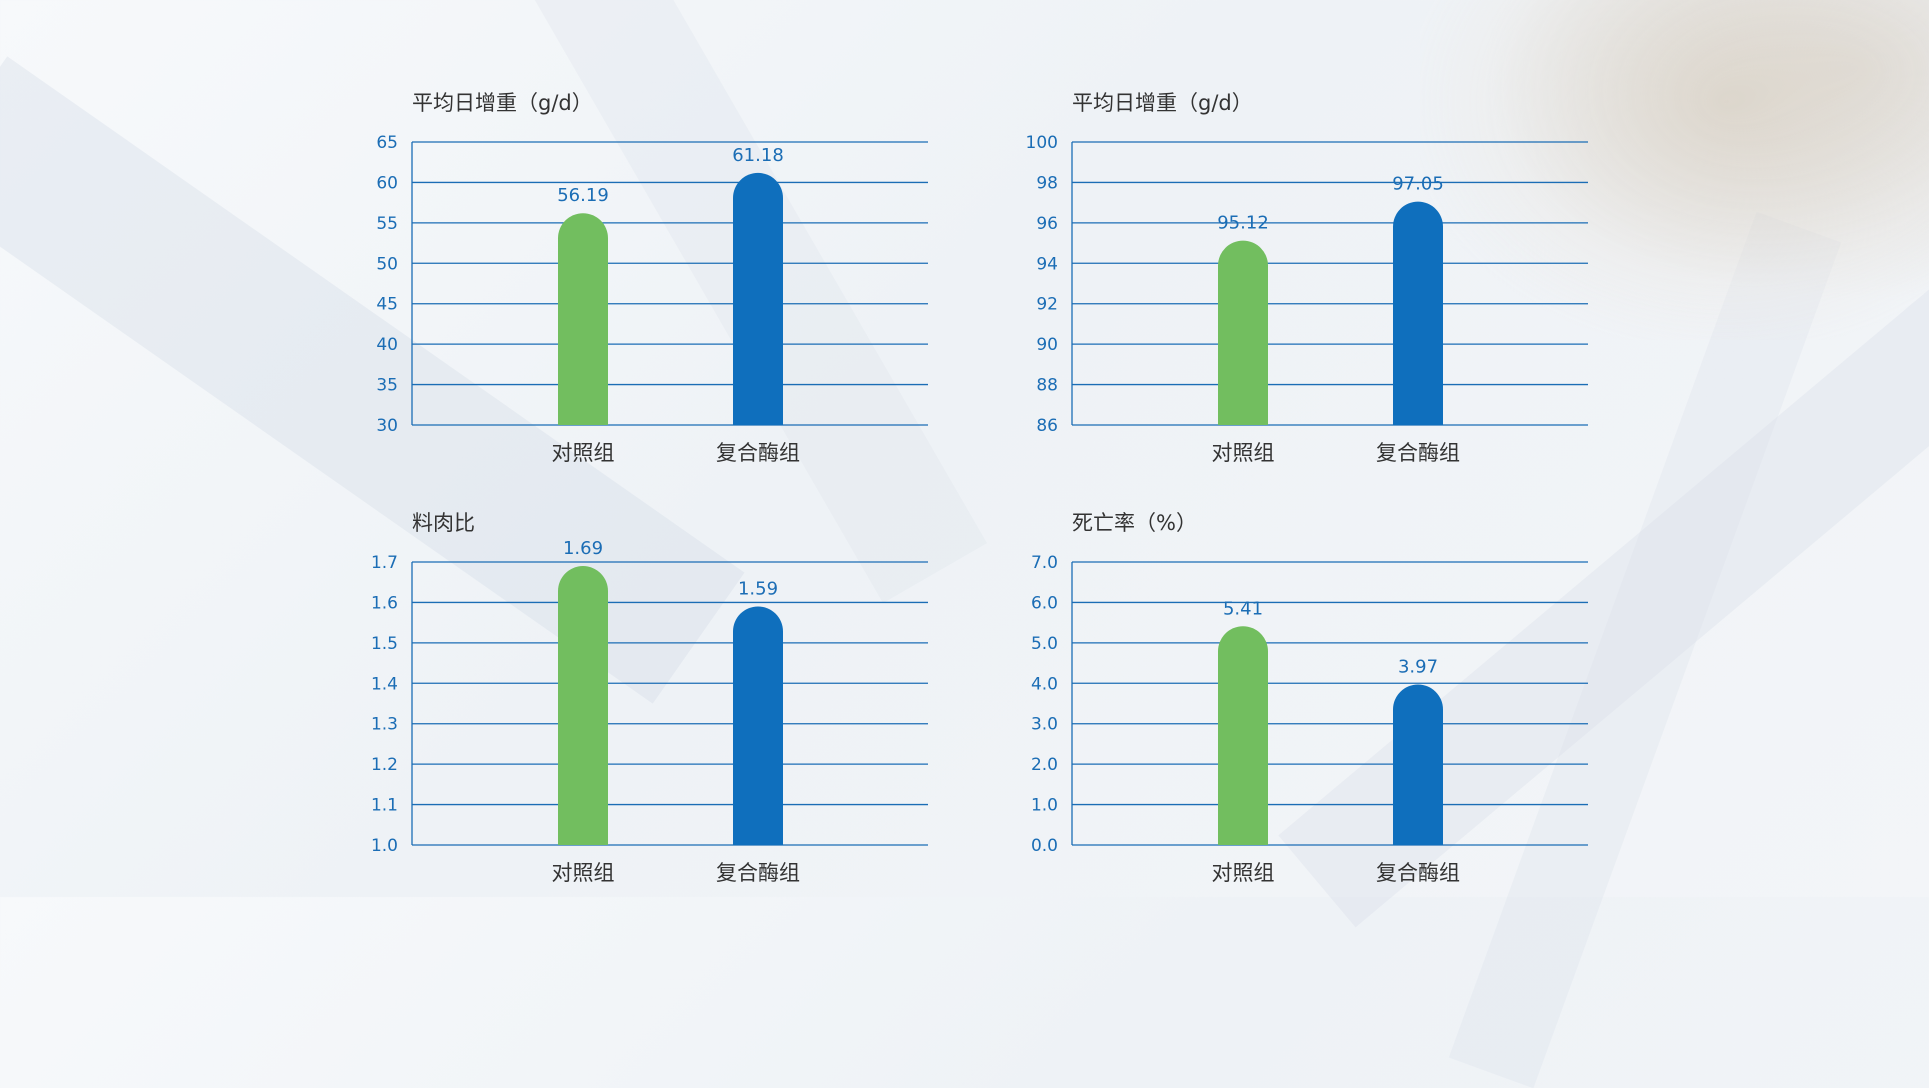 The image size is (1929, 1088). I want to click on bar-value-label: 3.97, so click(1418, 666).